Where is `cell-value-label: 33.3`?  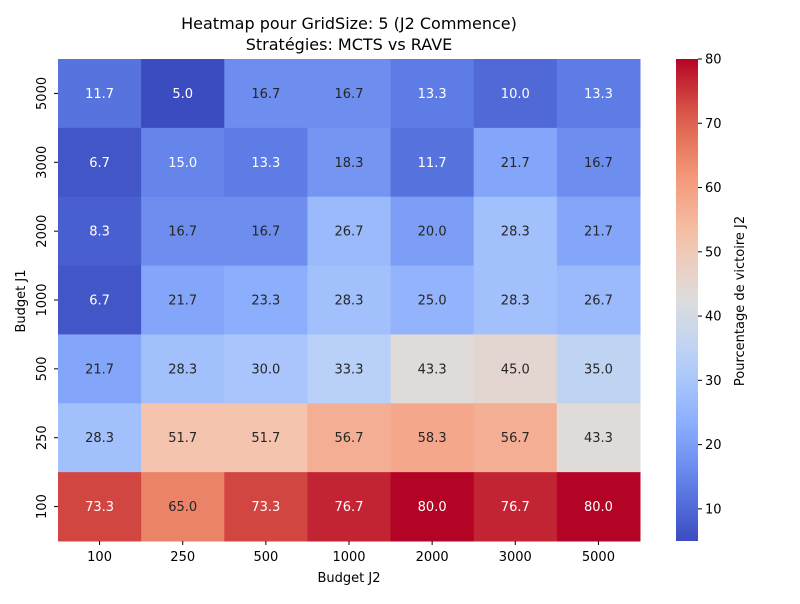 cell-value-label: 33.3 is located at coordinates (349, 369).